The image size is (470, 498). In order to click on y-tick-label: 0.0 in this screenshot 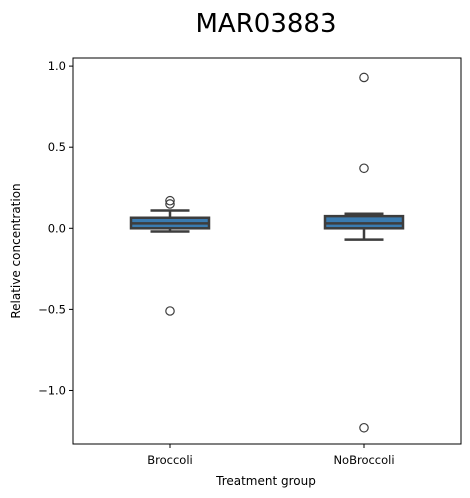, I will do `click(57, 228)`.